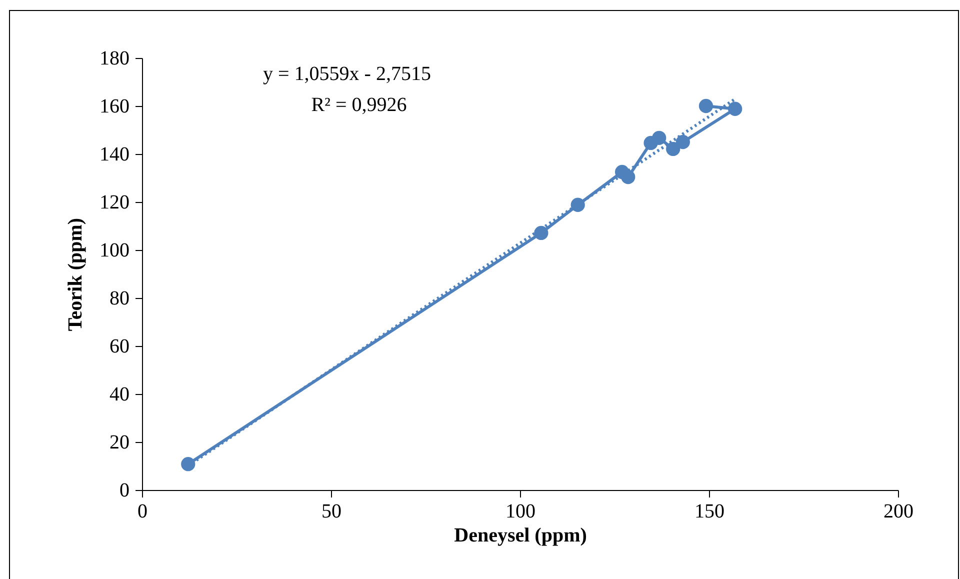  I want to click on y-tick-label: 180, so click(115, 59).